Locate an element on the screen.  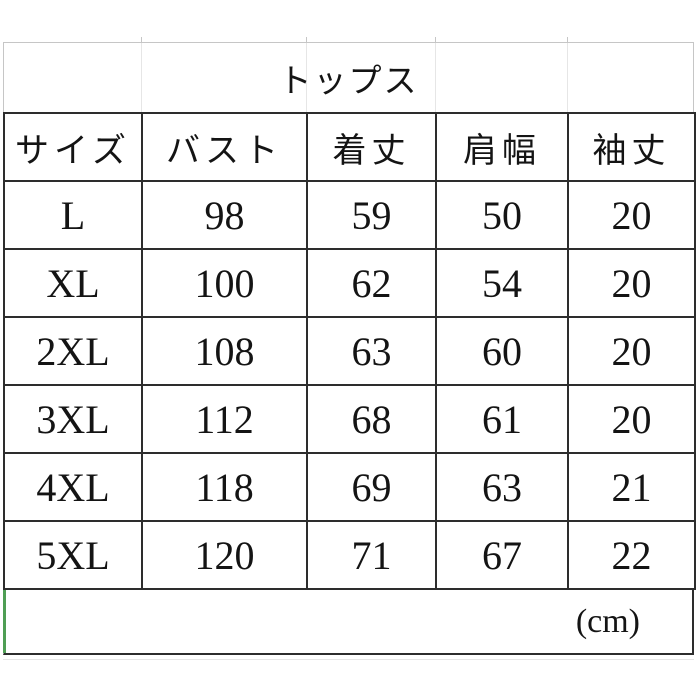
table-title-row: トップス is located at coordinates (348, 77).